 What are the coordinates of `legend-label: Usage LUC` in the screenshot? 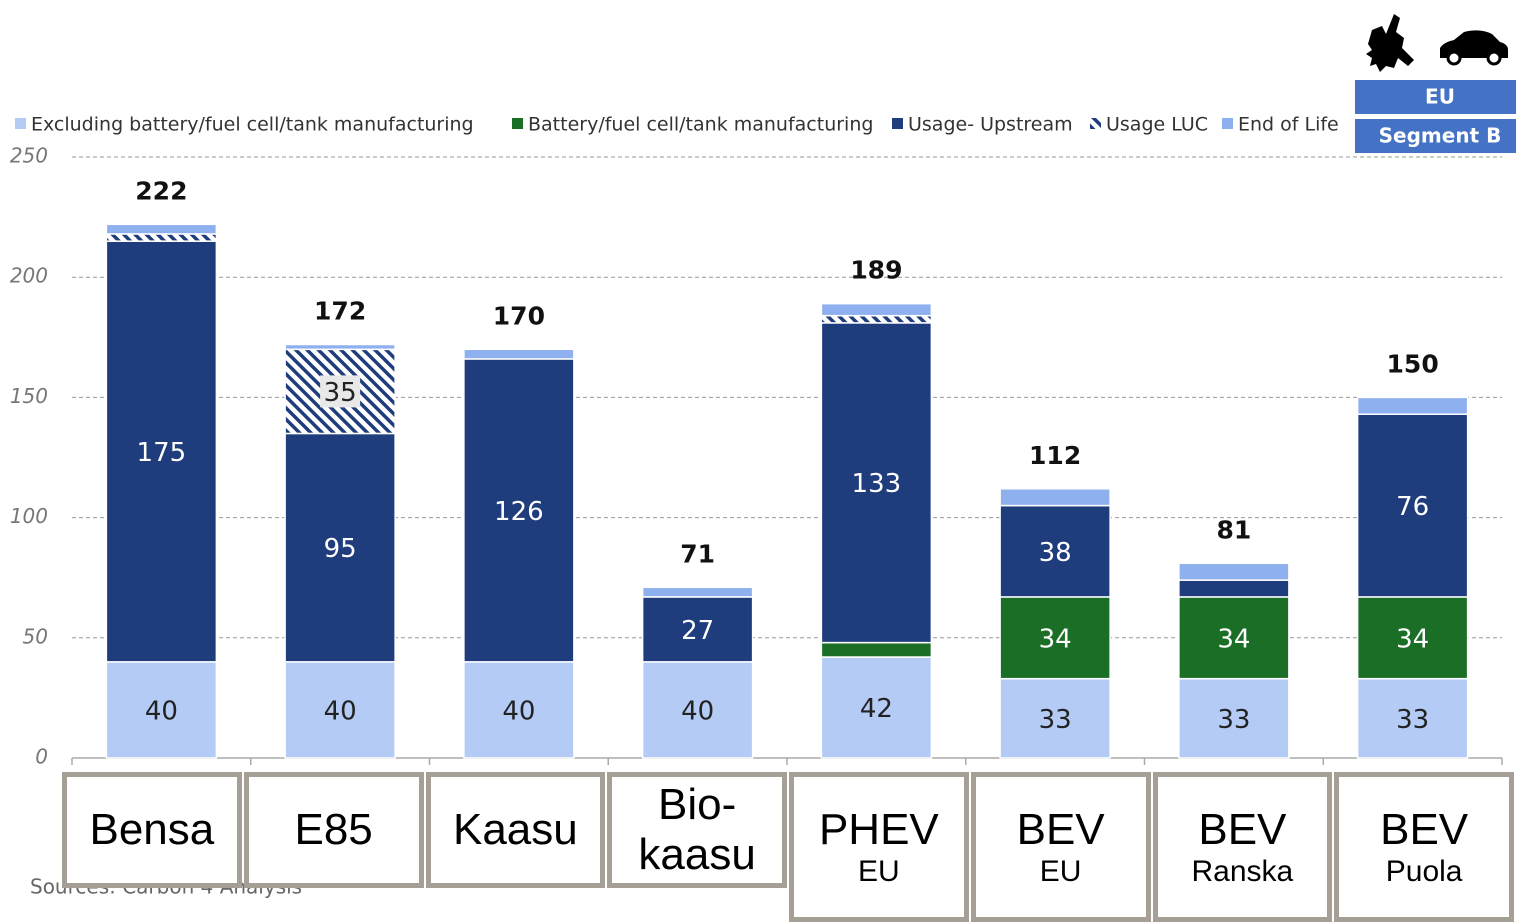 It's located at (1157, 125).